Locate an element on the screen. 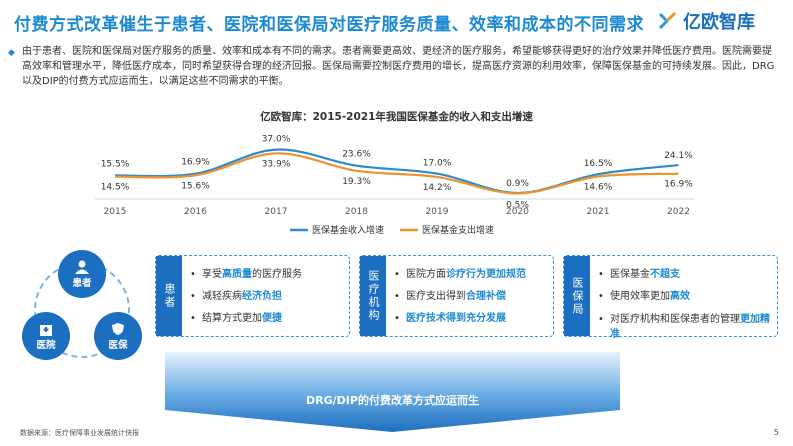 This screenshot has height=446, width=793. data-label: 16.5% is located at coordinates (598, 164).